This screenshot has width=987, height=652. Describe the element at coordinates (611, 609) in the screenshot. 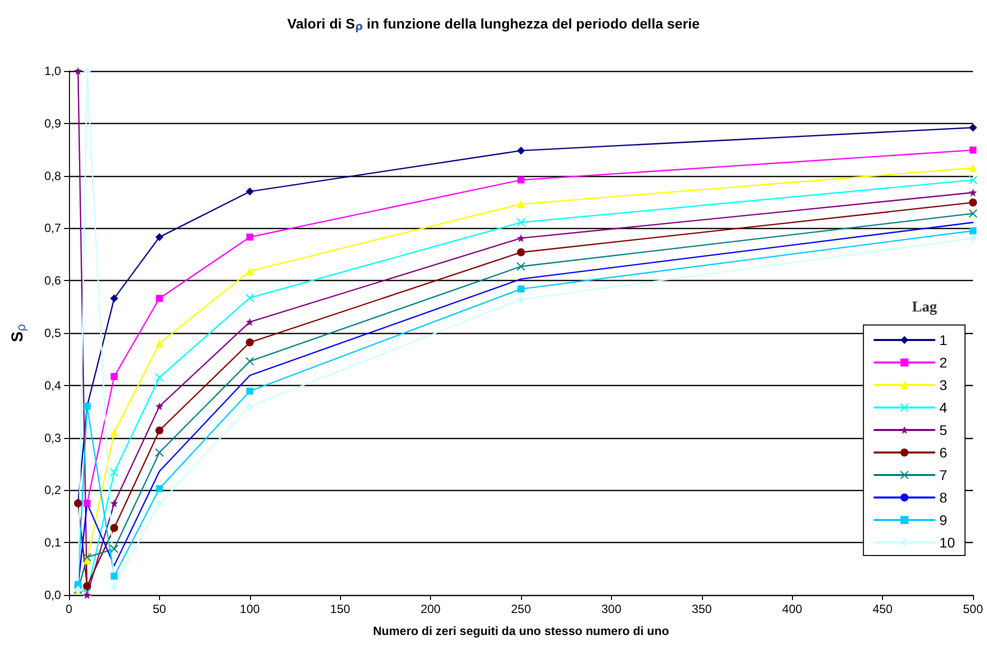

I see `x-tick-label: 300` at that location.